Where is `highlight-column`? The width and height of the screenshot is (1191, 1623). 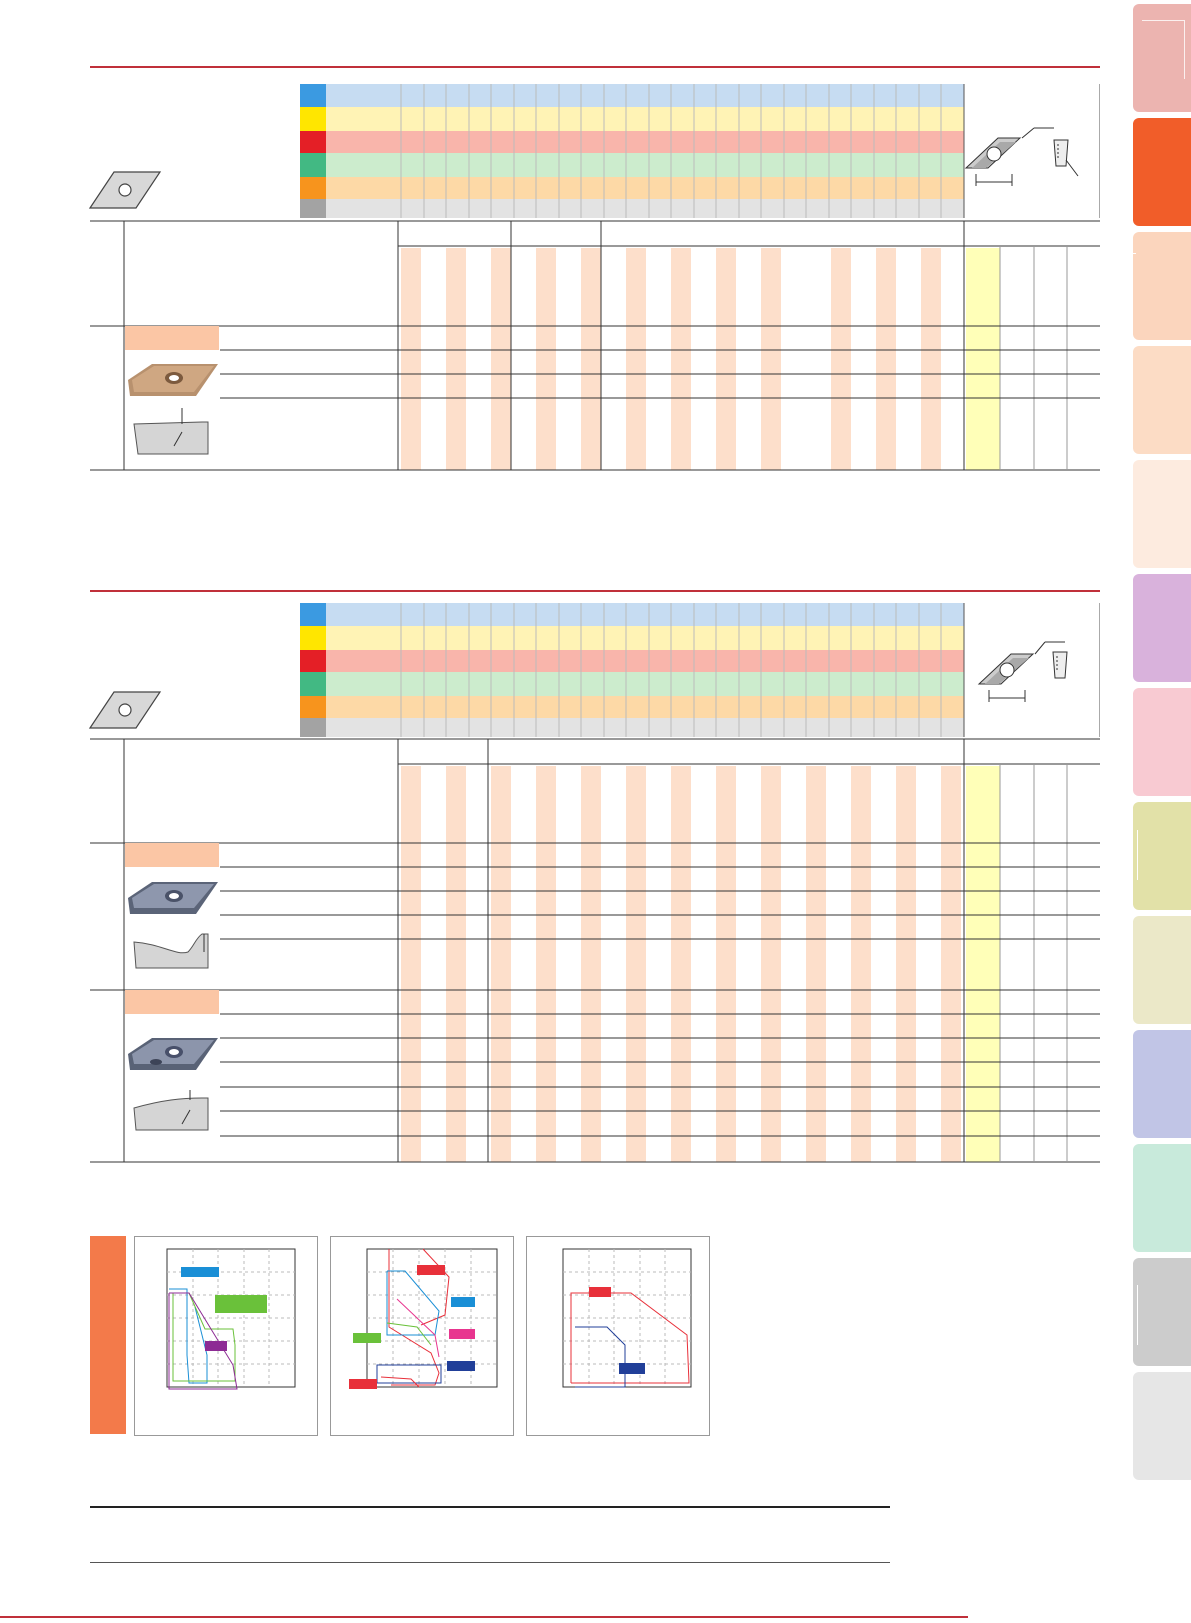
highlight-column is located at coordinates (983, 359).